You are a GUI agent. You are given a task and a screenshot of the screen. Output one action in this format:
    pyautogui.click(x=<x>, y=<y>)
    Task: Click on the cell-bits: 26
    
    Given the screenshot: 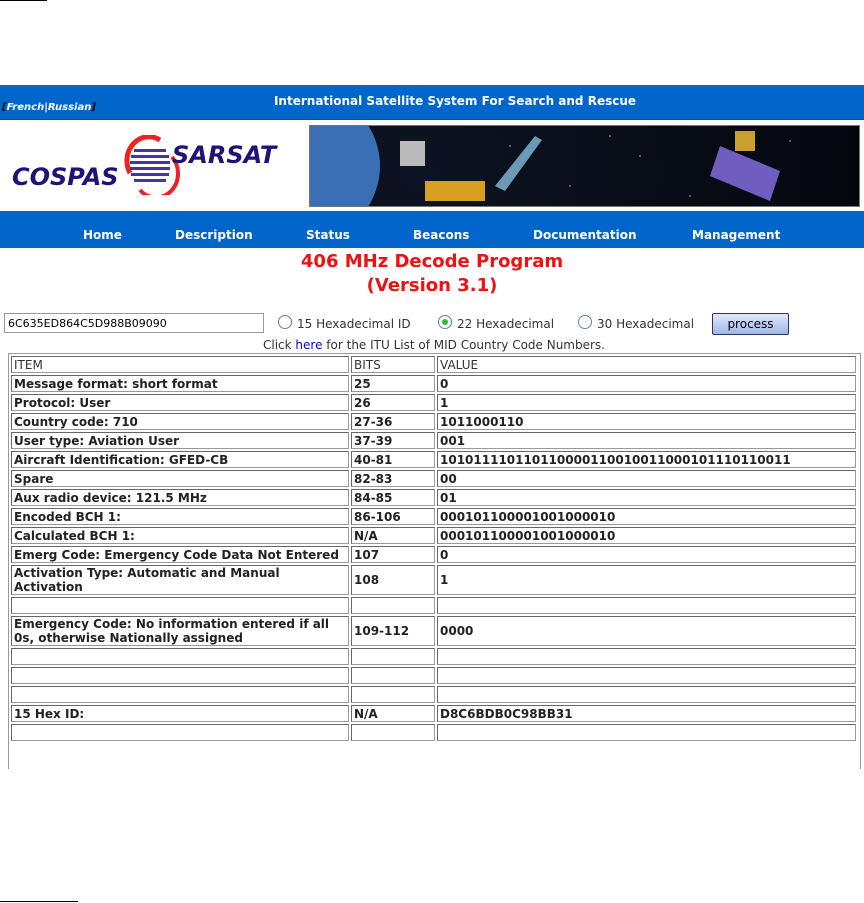 What is the action you would take?
    pyautogui.click(x=393, y=402)
    